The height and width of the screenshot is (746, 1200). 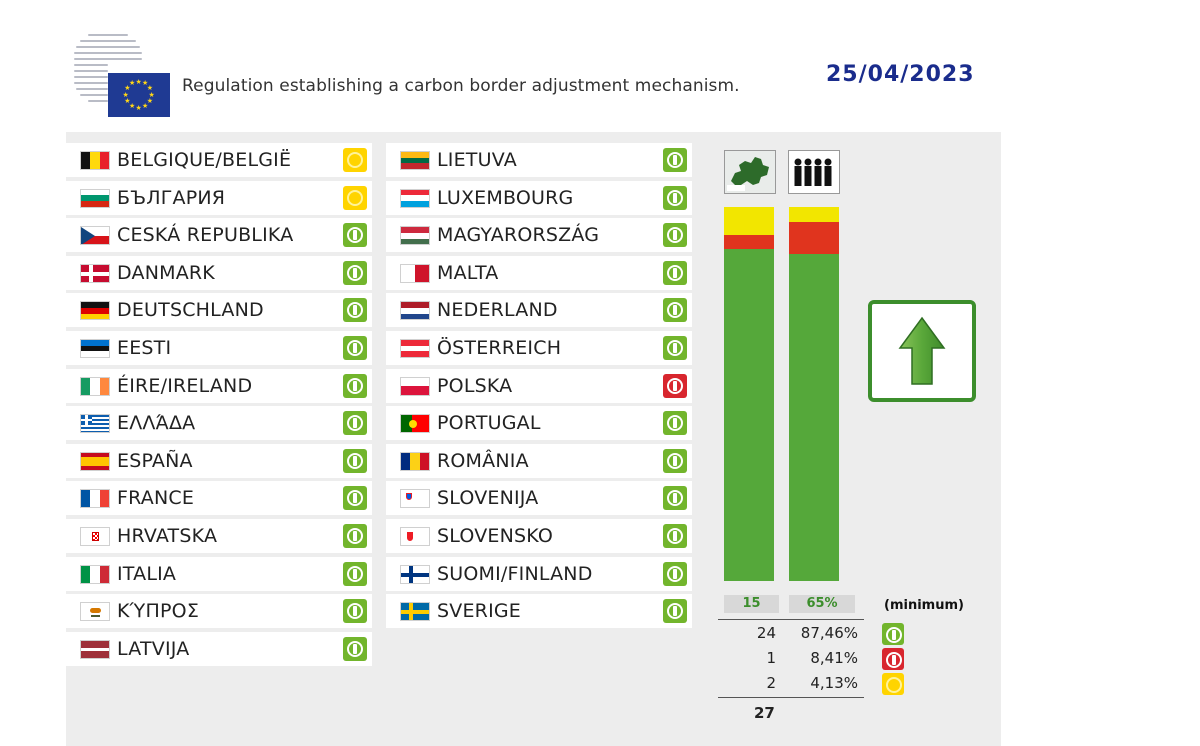 What do you see at coordinates (156, 498) in the screenshot?
I see `country-name: FRANCE` at bounding box center [156, 498].